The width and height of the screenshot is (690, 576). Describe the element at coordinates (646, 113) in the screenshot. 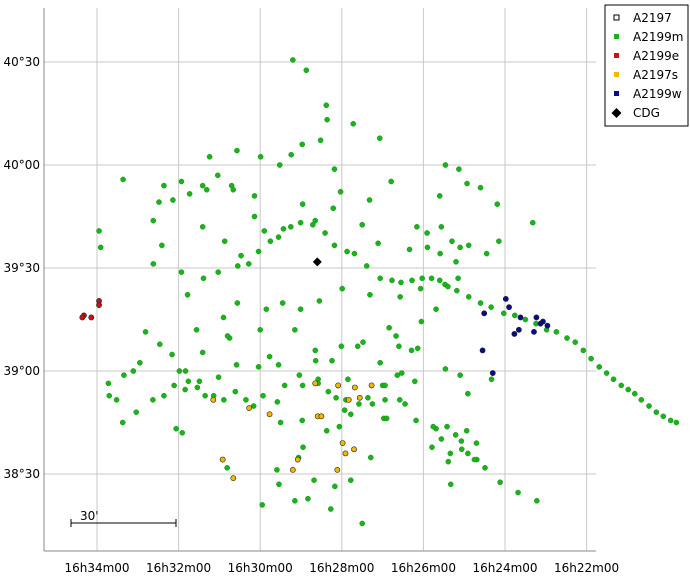

I see `legend-label: CDG` at that location.